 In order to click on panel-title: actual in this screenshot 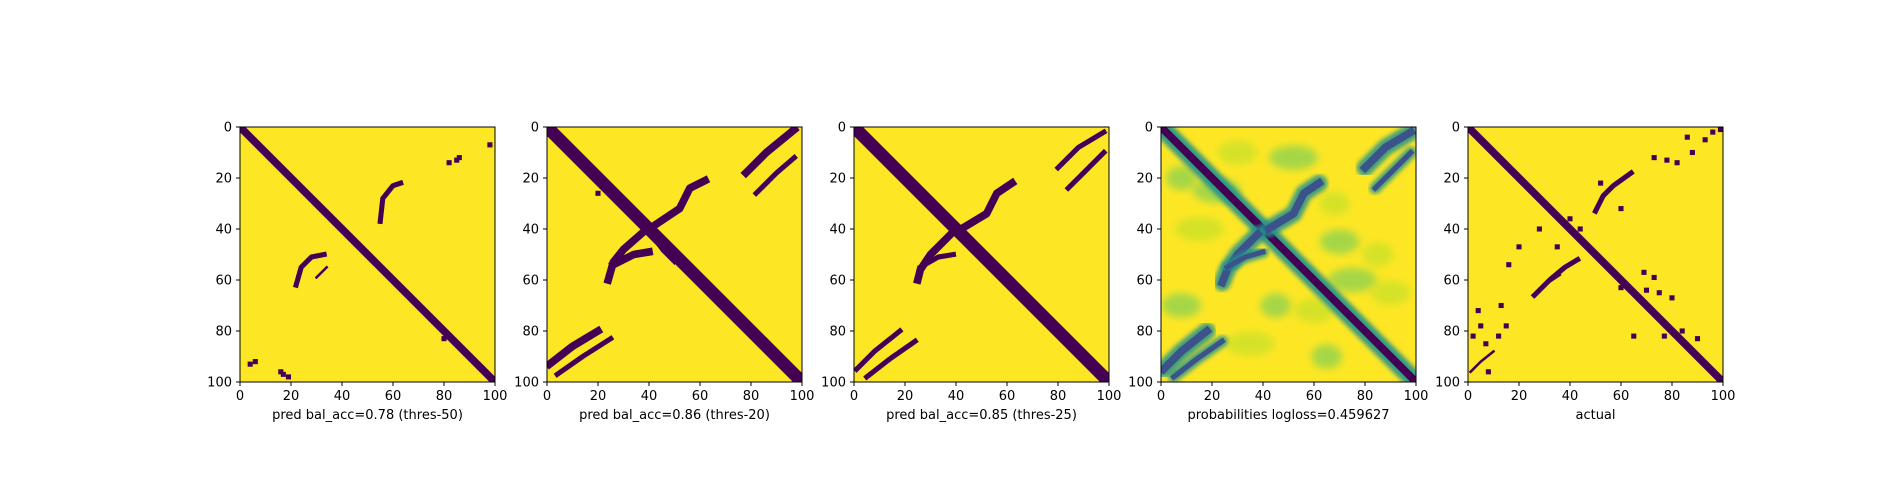, I will do `click(1595, 415)`.